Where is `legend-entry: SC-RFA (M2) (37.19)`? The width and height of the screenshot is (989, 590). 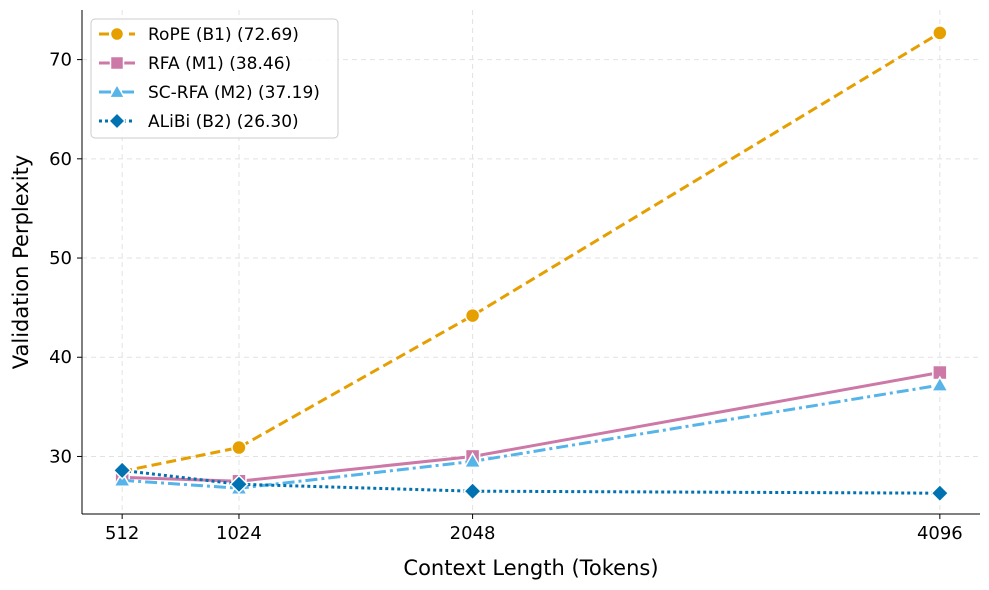
legend-entry: SC-RFA (M2) (37.19) is located at coordinates (209, 92).